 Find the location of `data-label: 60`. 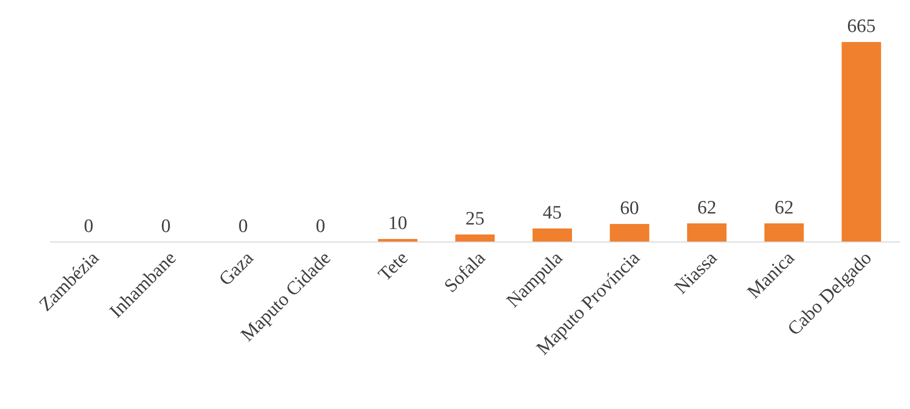

data-label: 60 is located at coordinates (630, 208).